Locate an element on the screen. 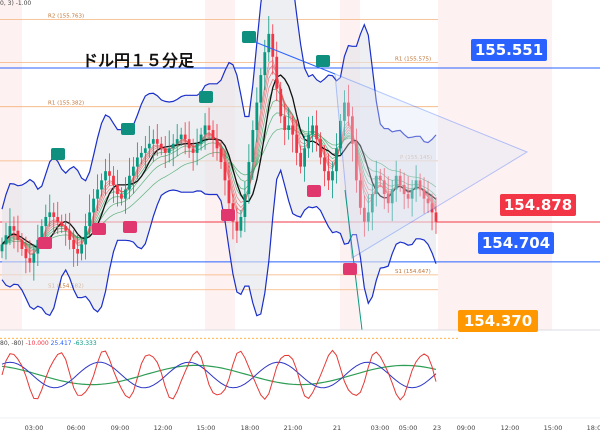 This screenshot has height=444, width=600. x-tick-4: 15:00 is located at coordinates (206, 428).